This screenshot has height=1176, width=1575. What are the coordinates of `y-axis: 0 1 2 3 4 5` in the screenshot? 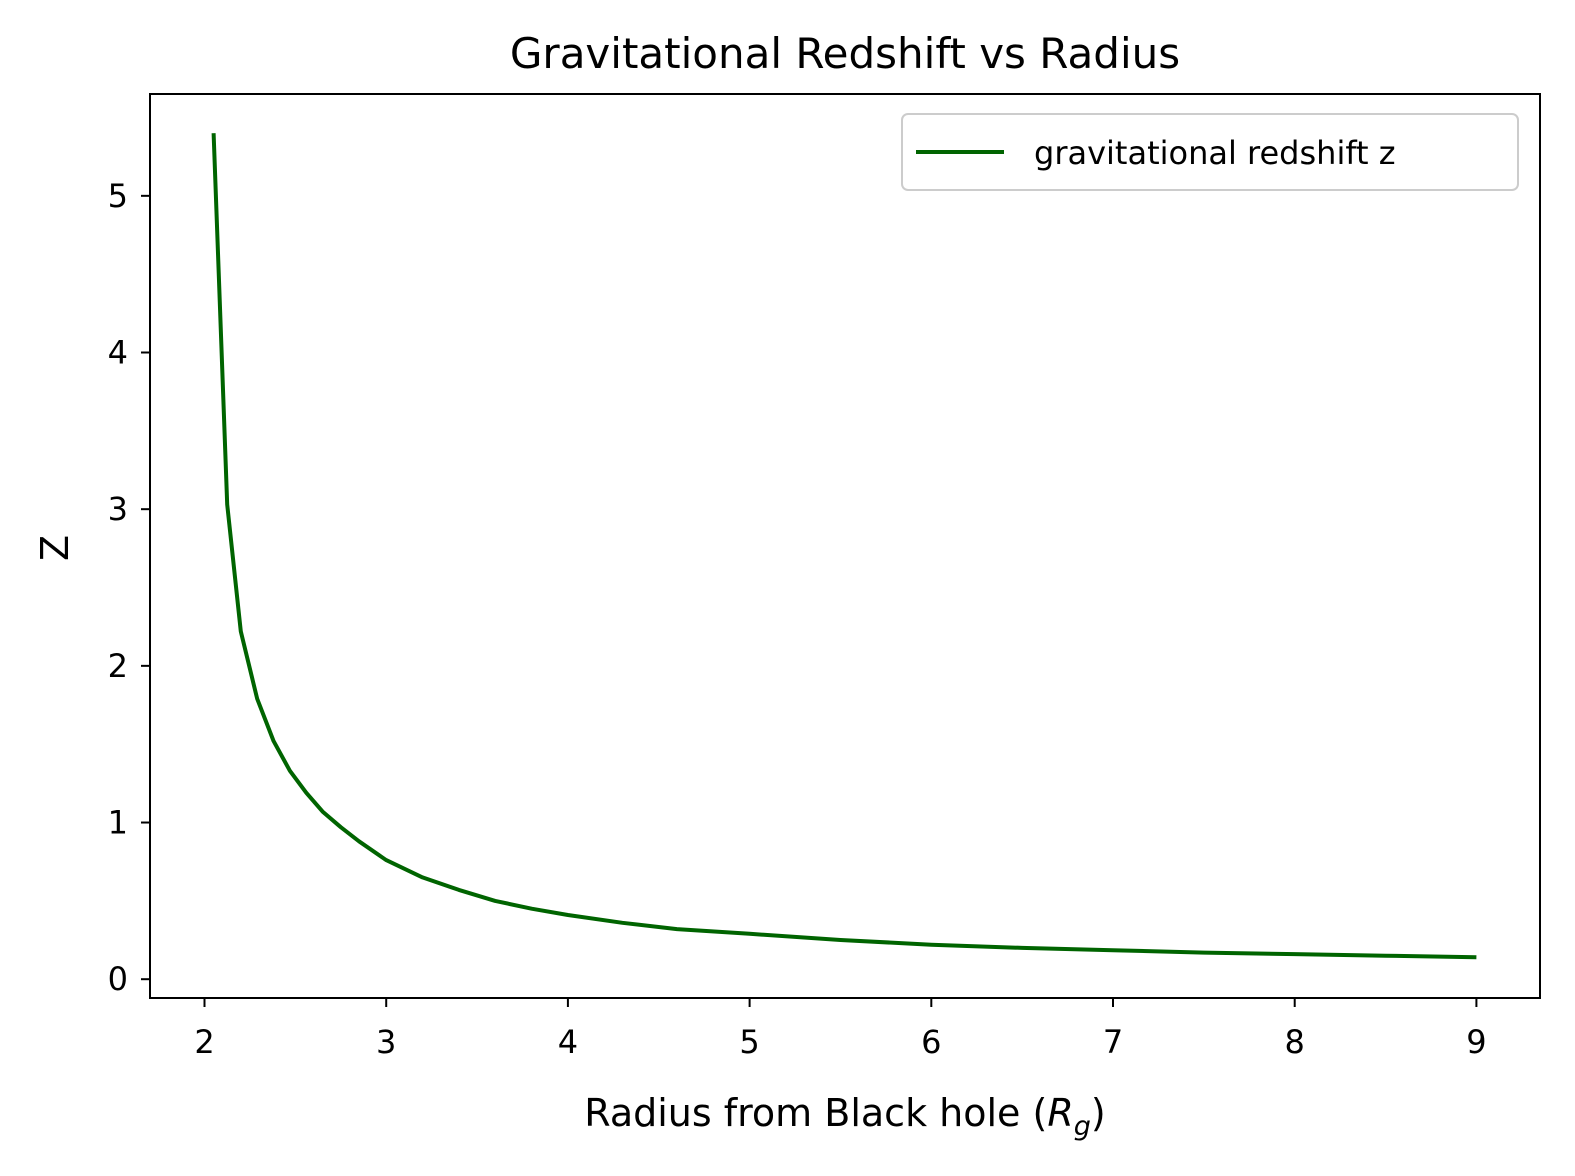 It's located at (129, 587).